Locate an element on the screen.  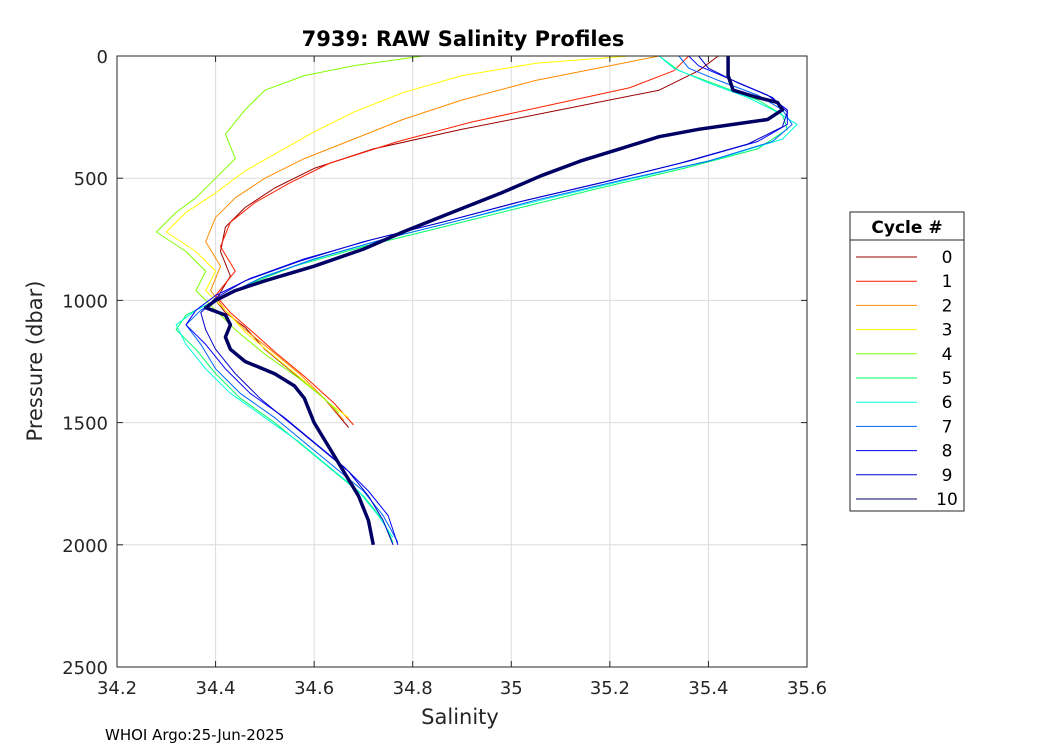
y-tick-label: 2000 is located at coordinates (85, 546).